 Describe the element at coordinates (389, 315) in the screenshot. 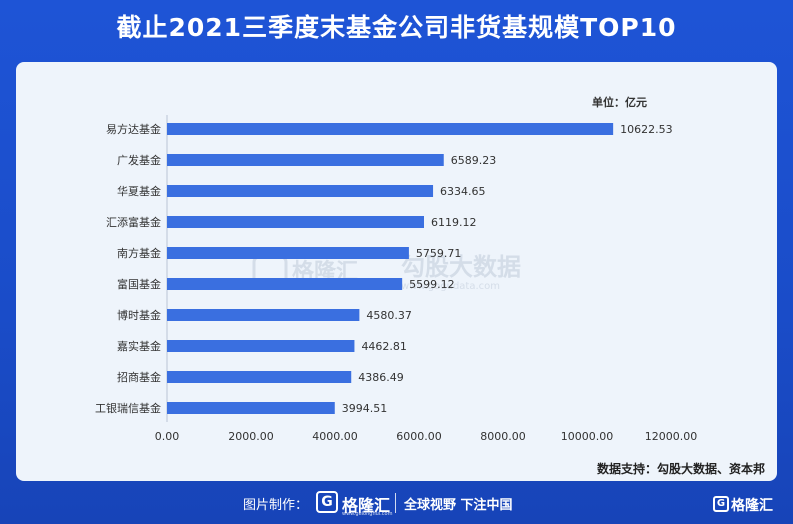

I see `data-label: 4580.37` at that location.